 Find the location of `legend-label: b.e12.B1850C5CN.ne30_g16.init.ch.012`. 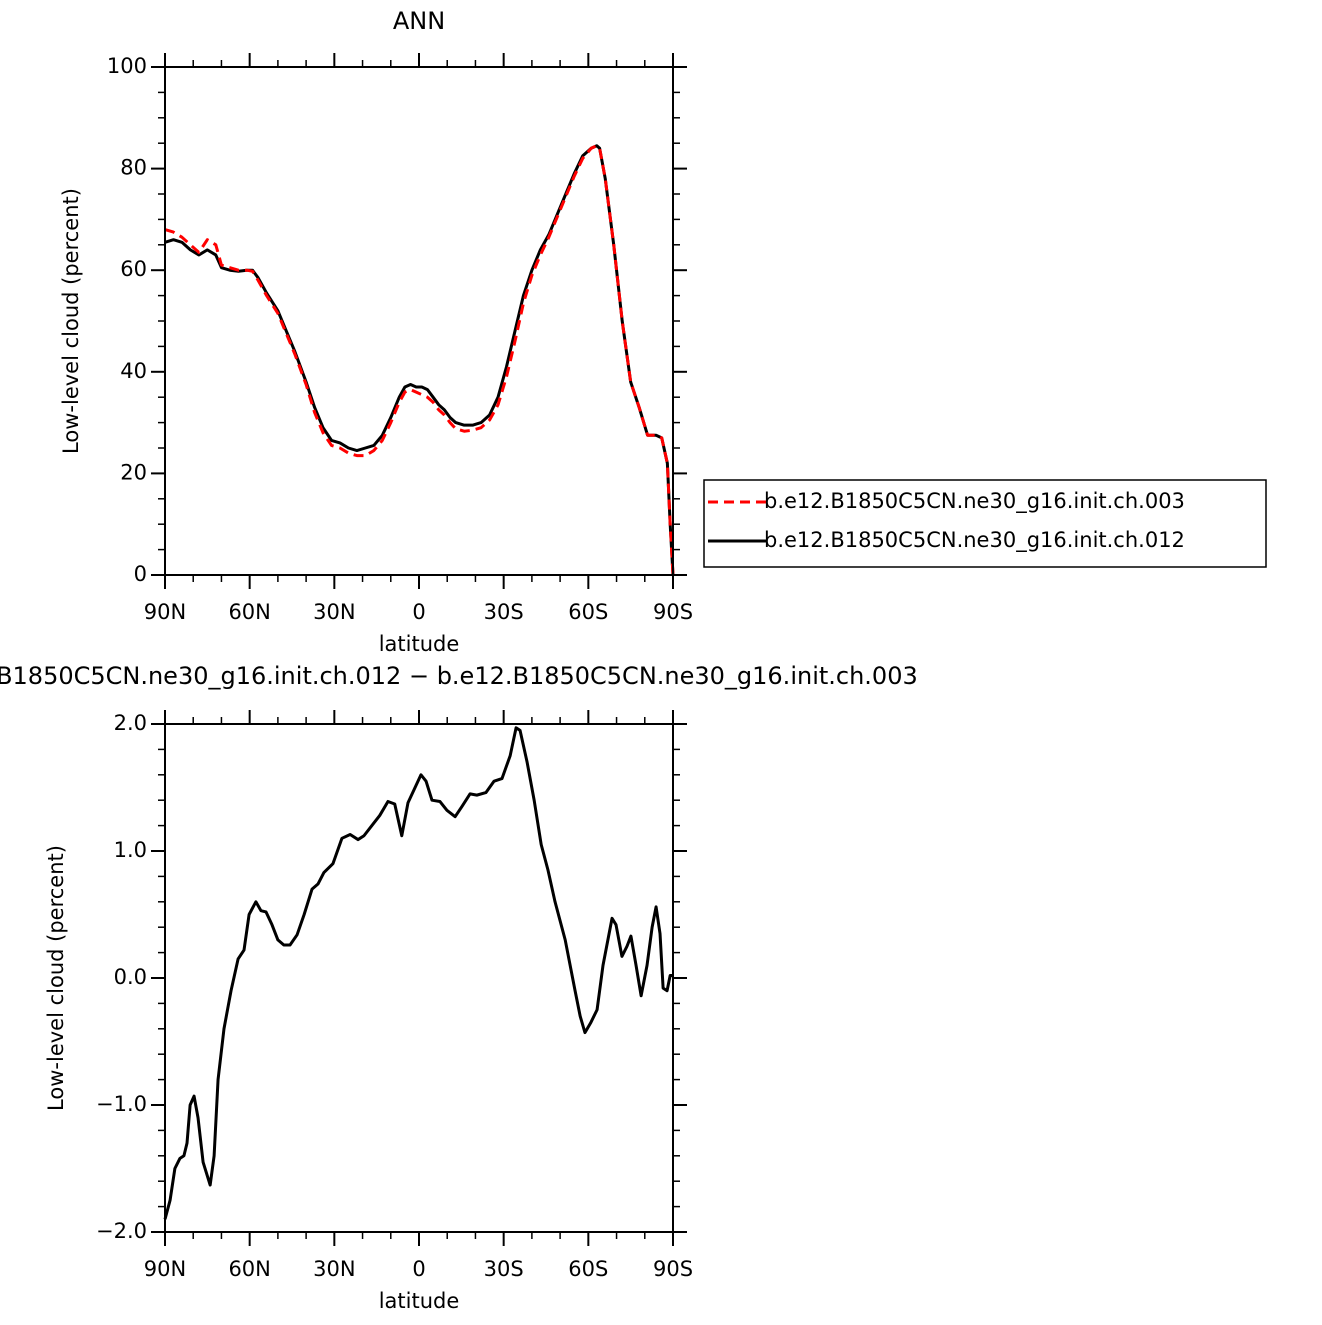

legend-label: b.e12.B1850C5CN.ne30_g16.init.ch.012 is located at coordinates (974, 540).